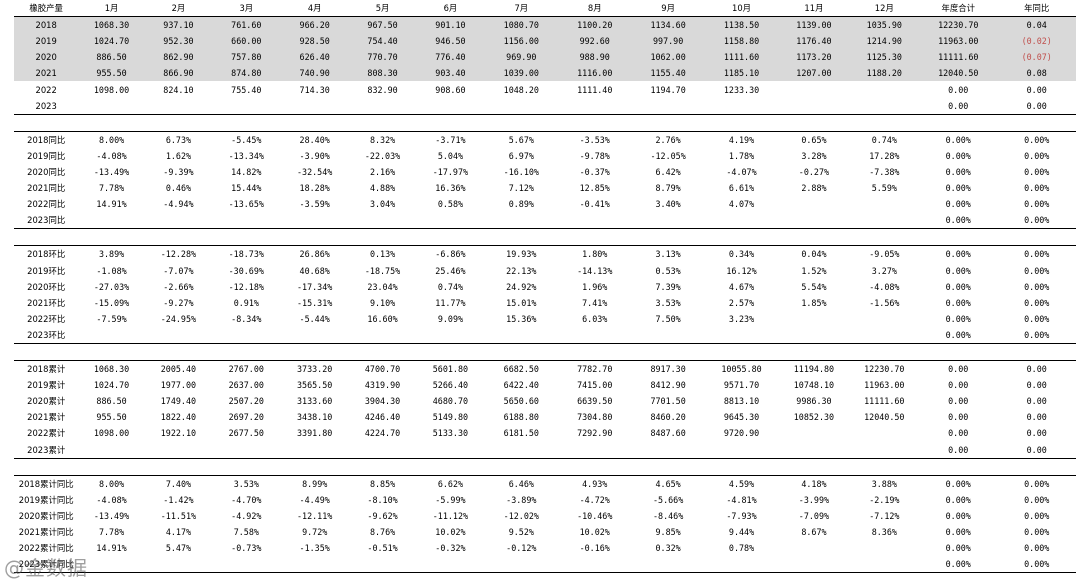 The width and height of the screenshot is (1080, 584). What do you see at coordinates (450, 369) in the screenshot?
I see `value-cell: 5601.80` at bounding box center [450, 369].